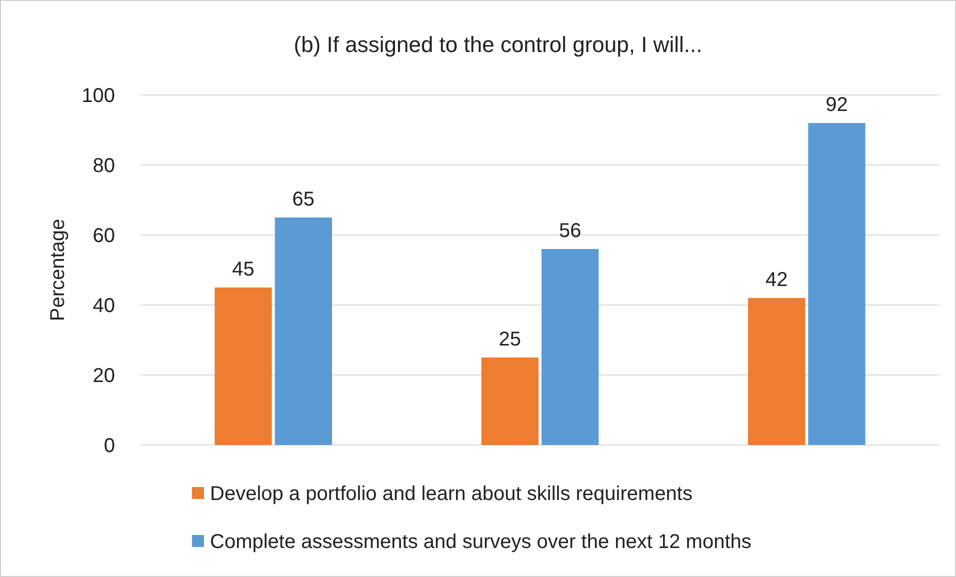 This screenshot has width=956, height=577. I want to click on data-label: 65, so click(303, 199).